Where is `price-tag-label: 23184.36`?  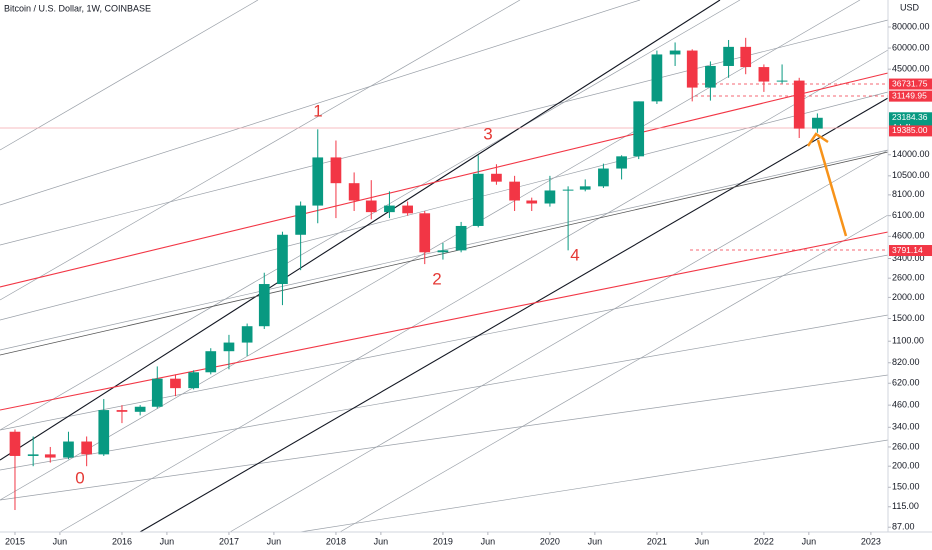 price-tag-label: 23184.36 is located at coordinates (910, 117).